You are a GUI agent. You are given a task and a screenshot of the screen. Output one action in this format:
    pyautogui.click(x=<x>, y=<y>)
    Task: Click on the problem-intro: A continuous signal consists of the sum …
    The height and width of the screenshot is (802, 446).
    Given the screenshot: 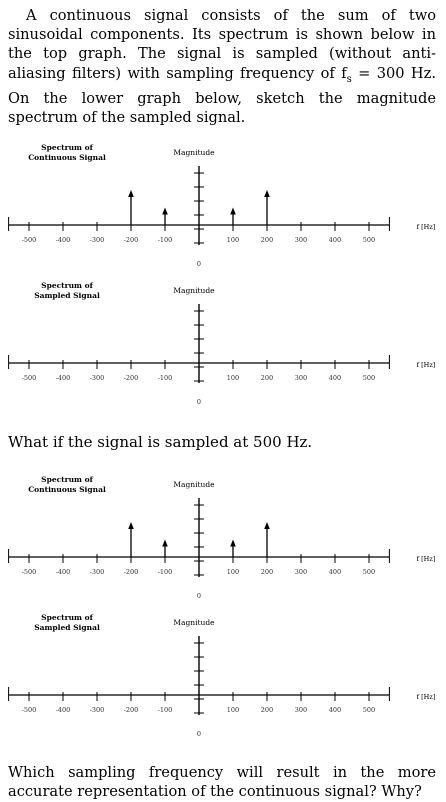 What is the action you would take?
    pyautogui.click(x=222, y=66)
    